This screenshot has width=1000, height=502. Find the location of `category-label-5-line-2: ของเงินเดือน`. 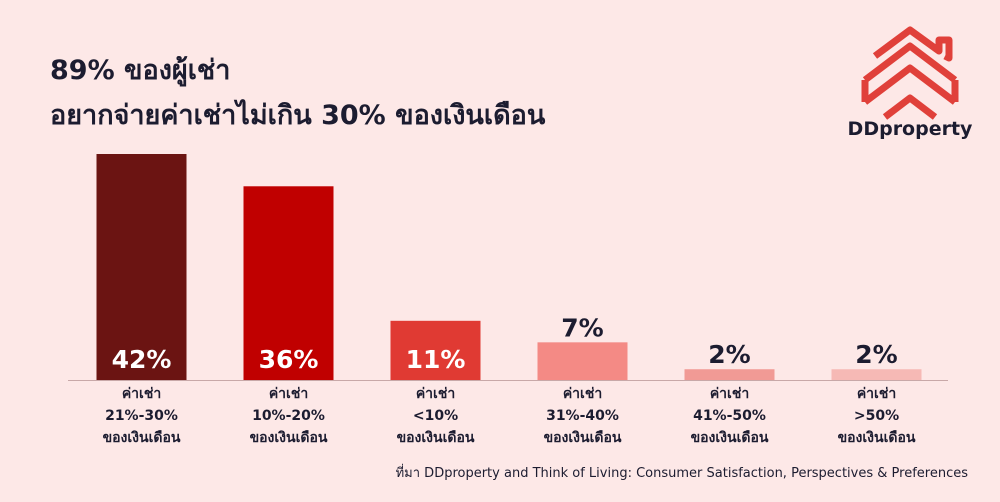

category-label-5-line-2: ของเงินเดือน is located at coordinates (877, 438).